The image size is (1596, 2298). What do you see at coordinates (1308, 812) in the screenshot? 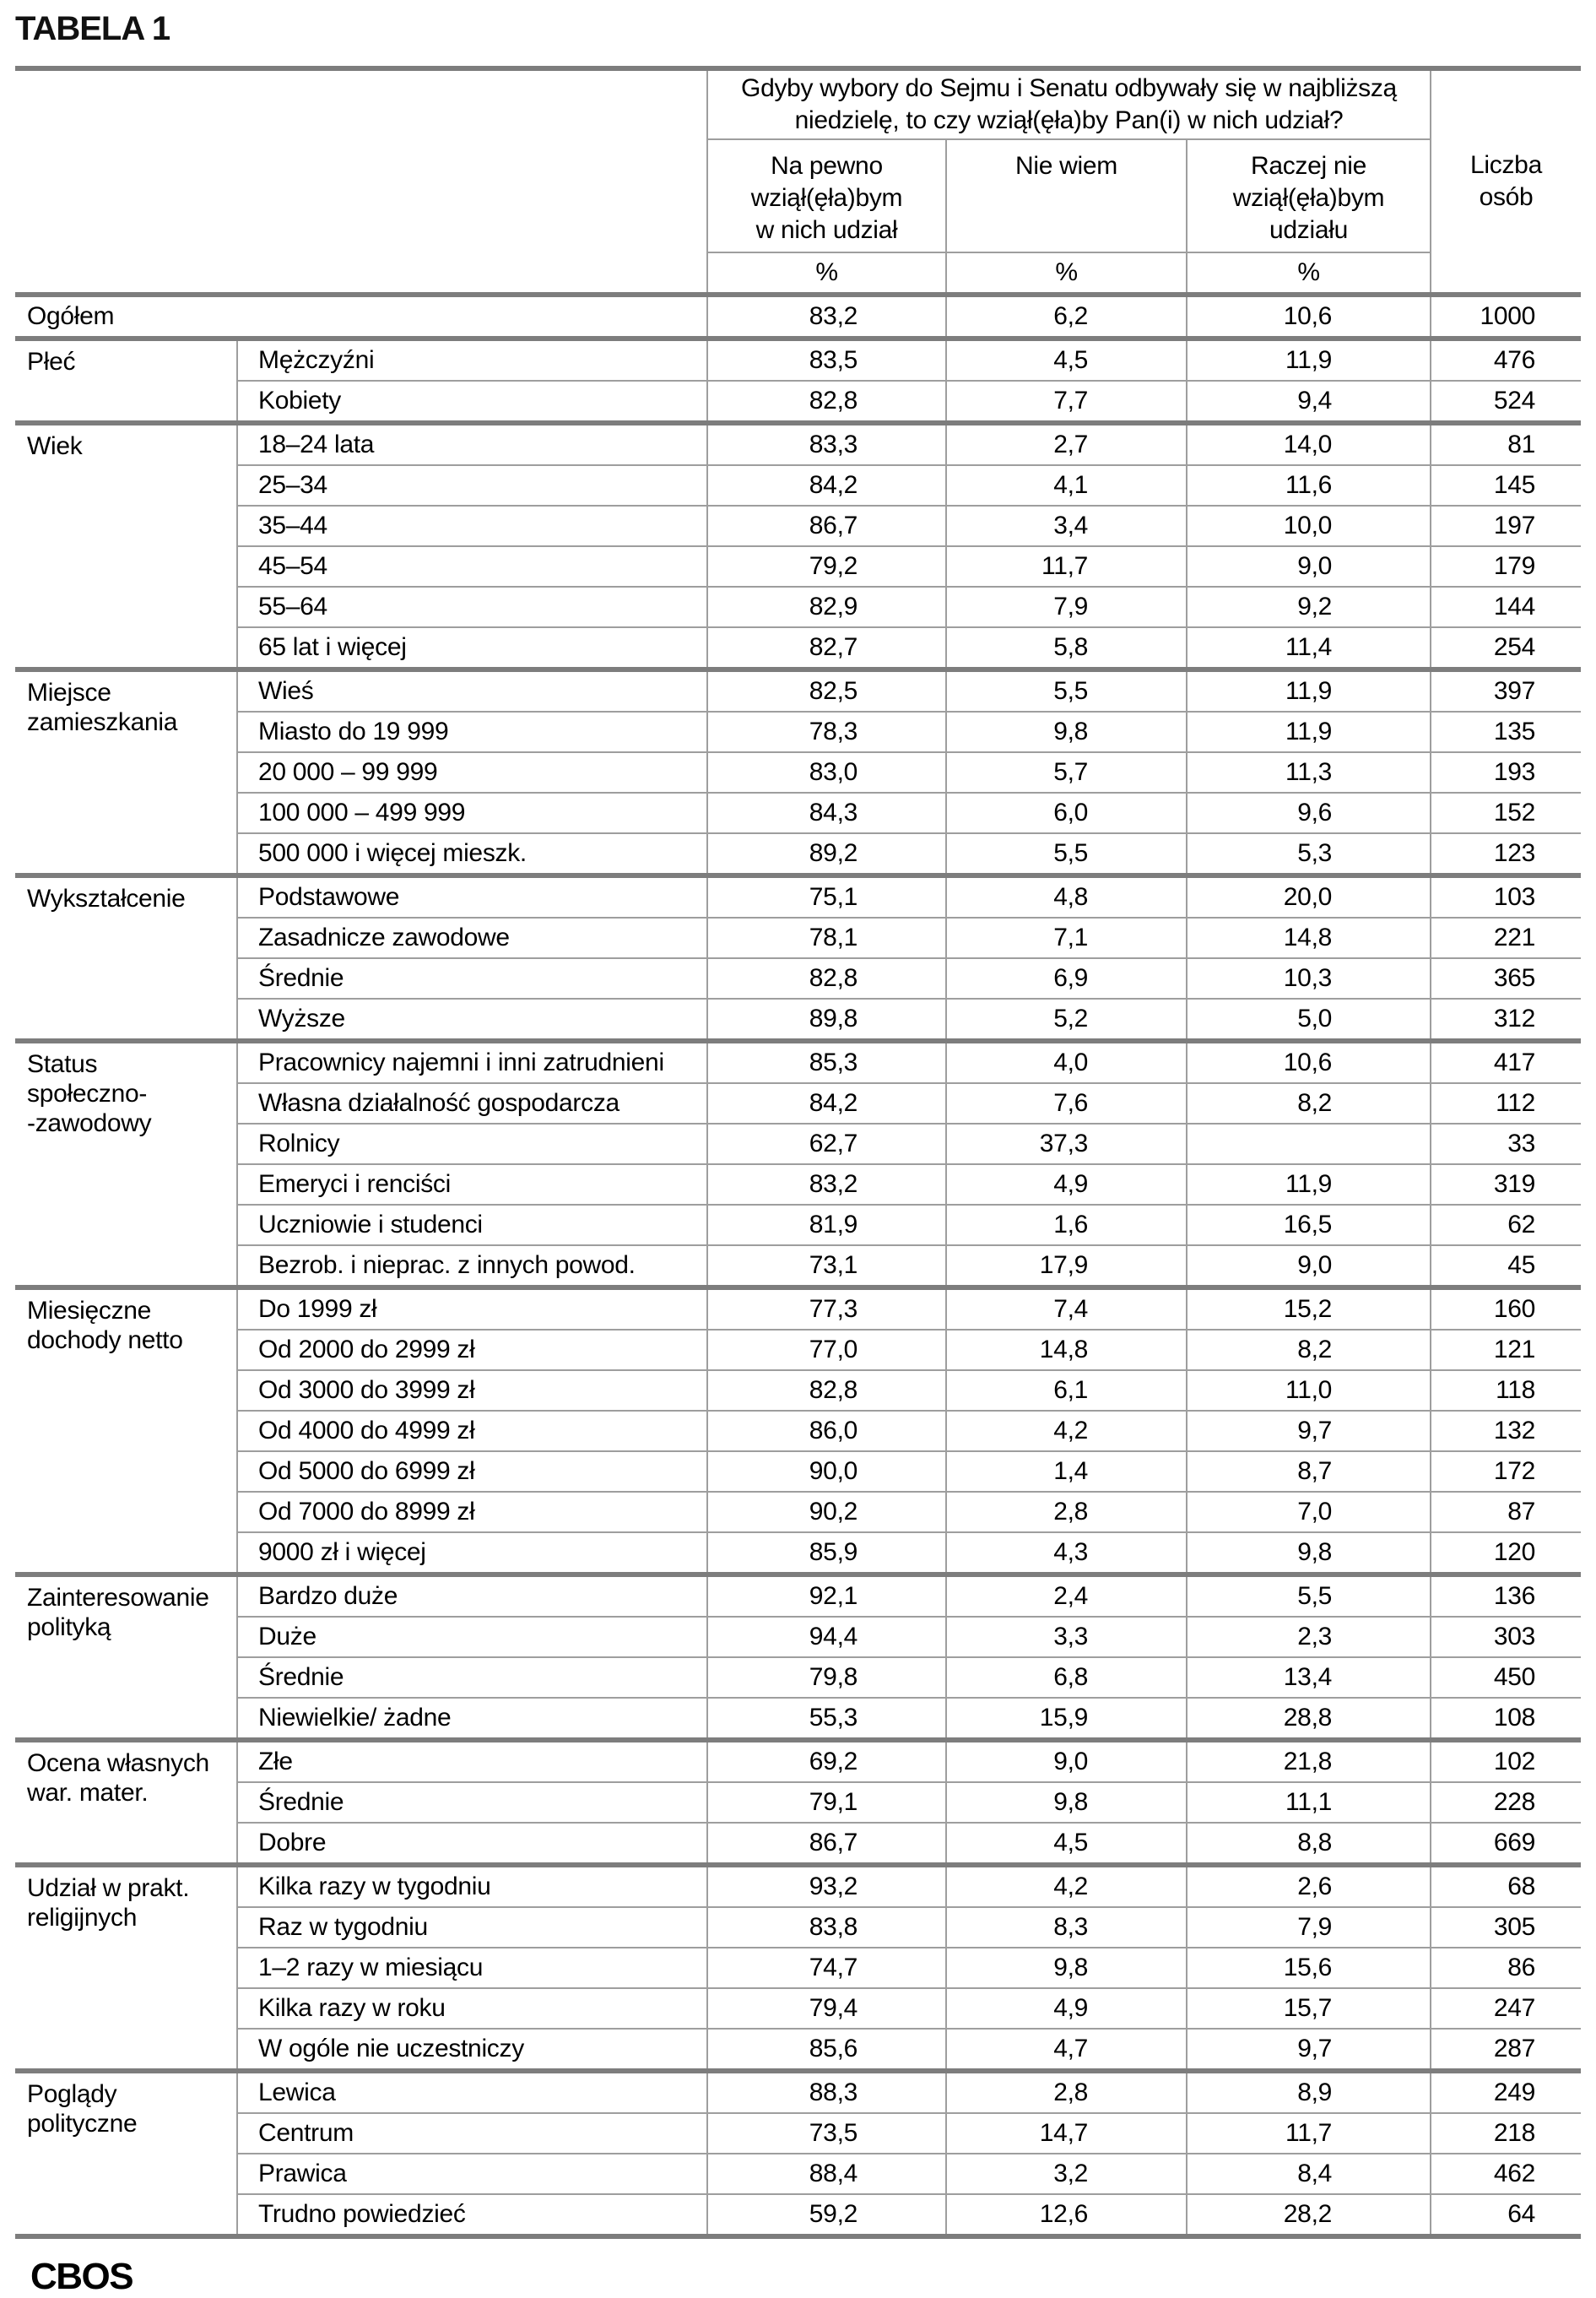
I see `percent-value-cell: 9,6` at bounding box center [1308, 812].